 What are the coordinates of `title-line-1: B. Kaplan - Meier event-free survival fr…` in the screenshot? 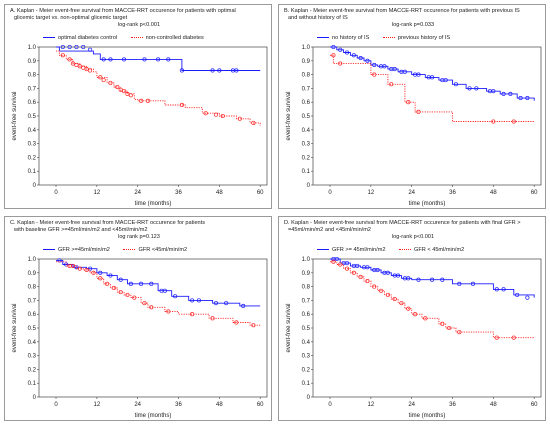 It's located at (402, 11).